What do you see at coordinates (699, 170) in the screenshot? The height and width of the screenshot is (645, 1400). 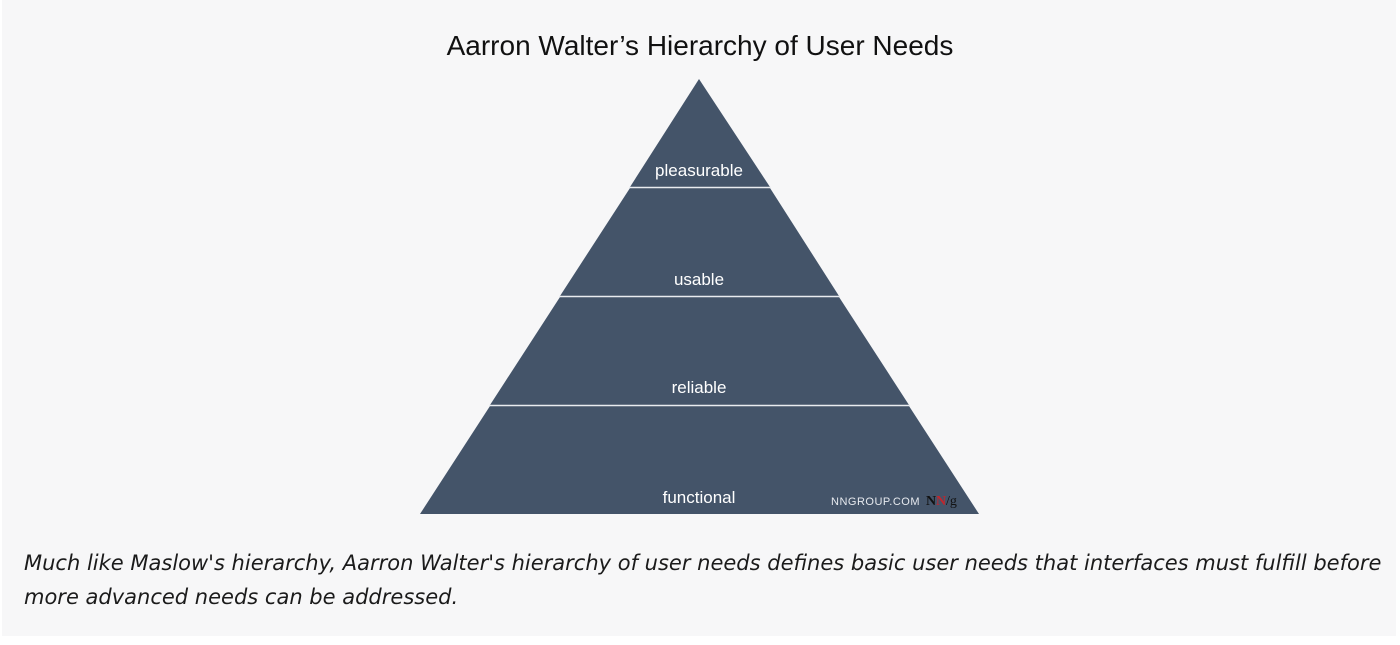 I see `tier-label-pleasurable: pleasurable` at bounding box center [699, 170].